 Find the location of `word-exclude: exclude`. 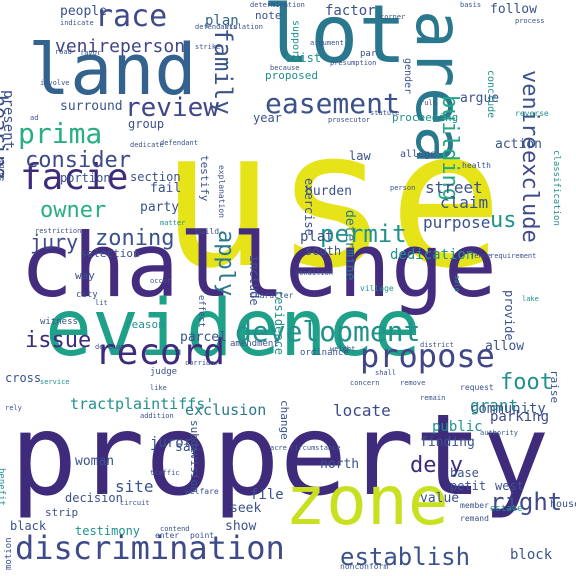

word-exclude: exclude is located at coordinates (529, 196).